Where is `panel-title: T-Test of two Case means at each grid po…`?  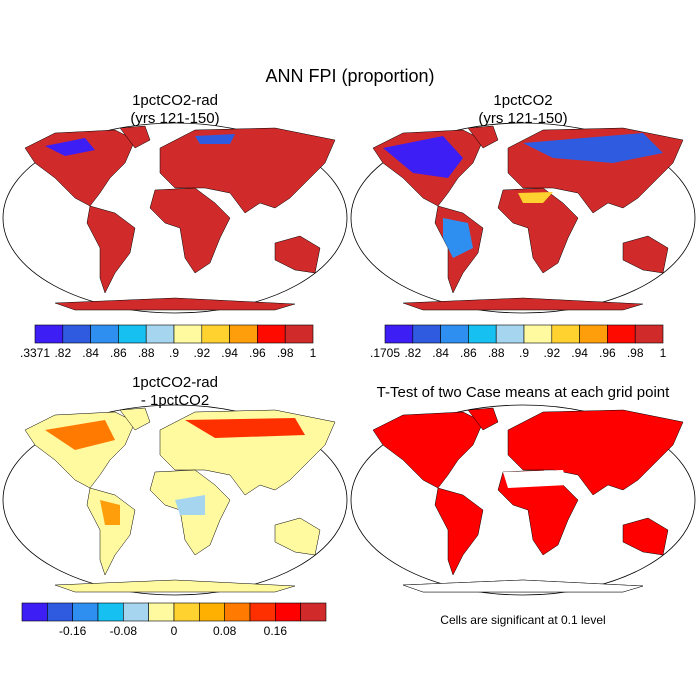
panel-title: T-Test of two Case means at each grid po… is located at coordinates (523, 392).